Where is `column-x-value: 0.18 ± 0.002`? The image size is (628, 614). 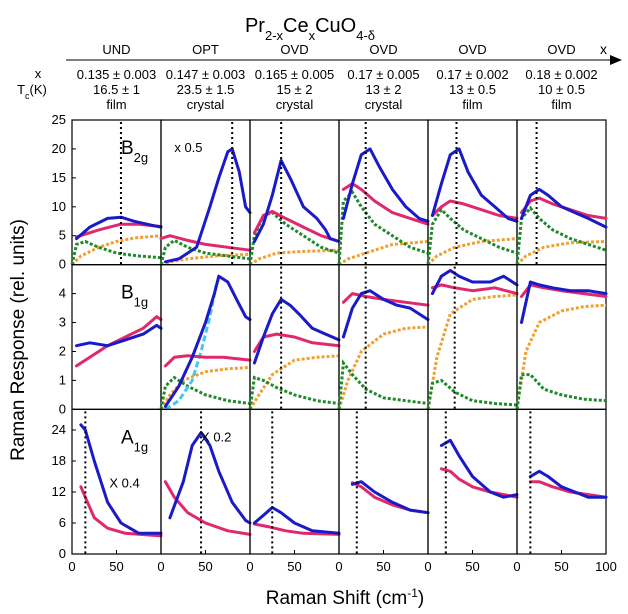
column-x-value: 0.18 ± 0.002 is located at coordinates (561, 74).